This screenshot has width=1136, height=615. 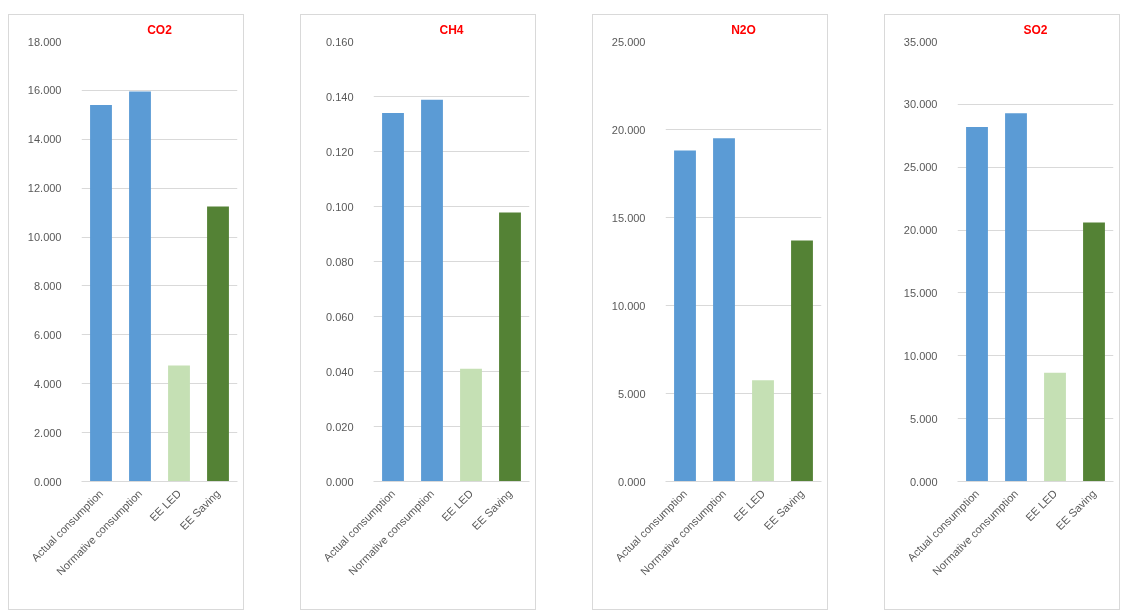 I want to click on y-tick-label: 0.160, so click(x=339, y=41).